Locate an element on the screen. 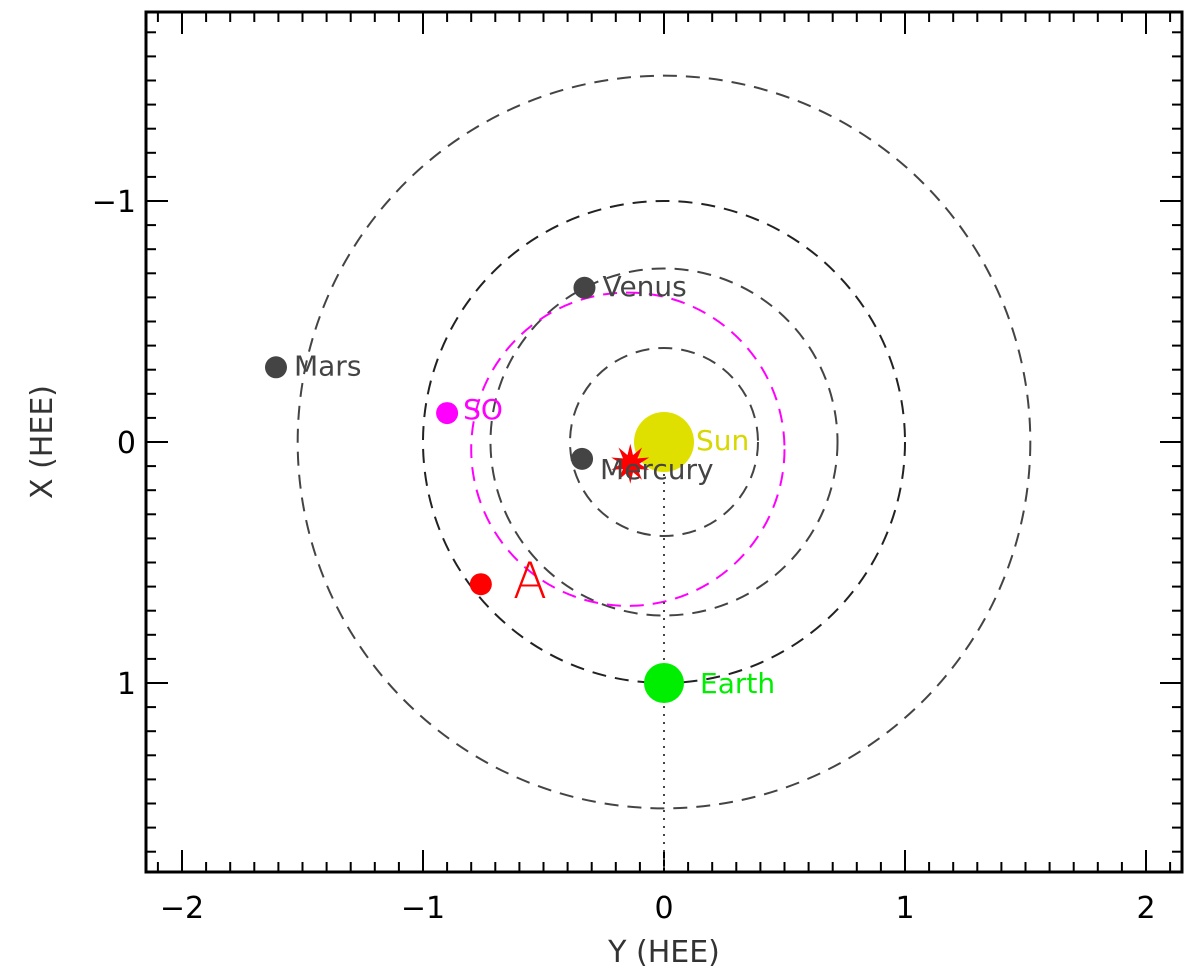 This screenshot has width=1200, height=976. x-axis-label: Y (HEE) is located at coordinates (663, 952).